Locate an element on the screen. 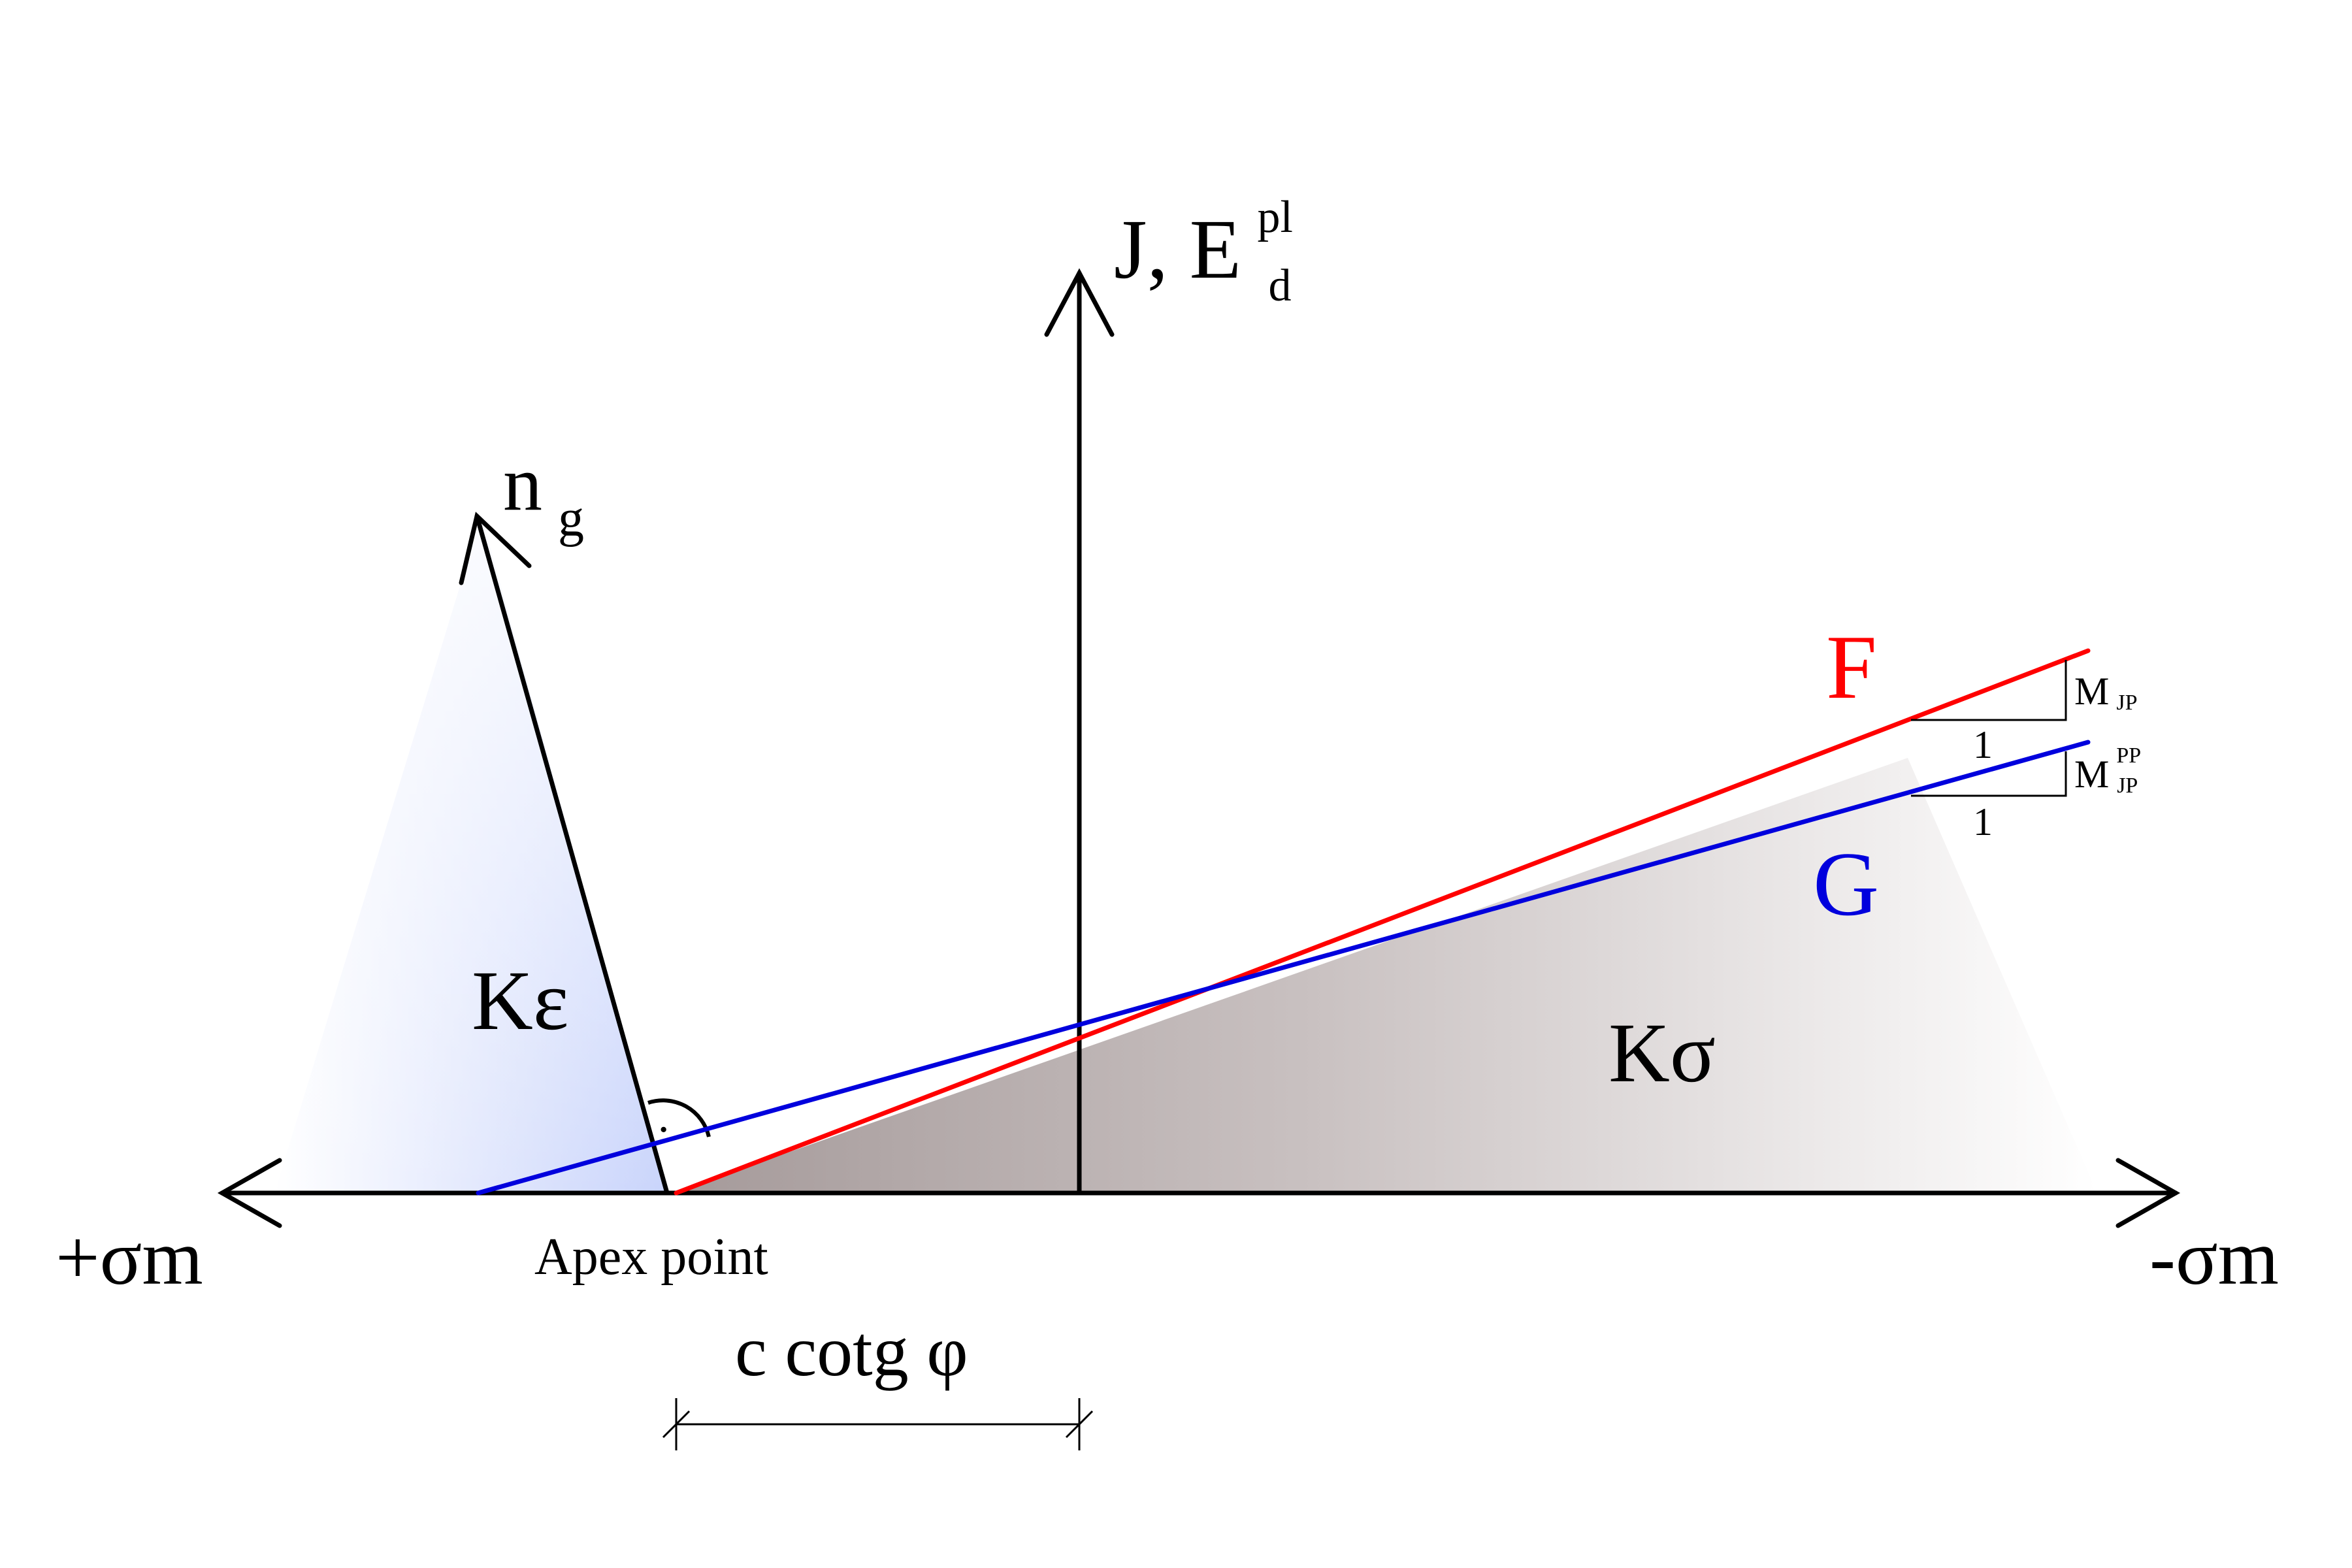  k-epsilon-label: Kε is located at coordinates (520, 1001).